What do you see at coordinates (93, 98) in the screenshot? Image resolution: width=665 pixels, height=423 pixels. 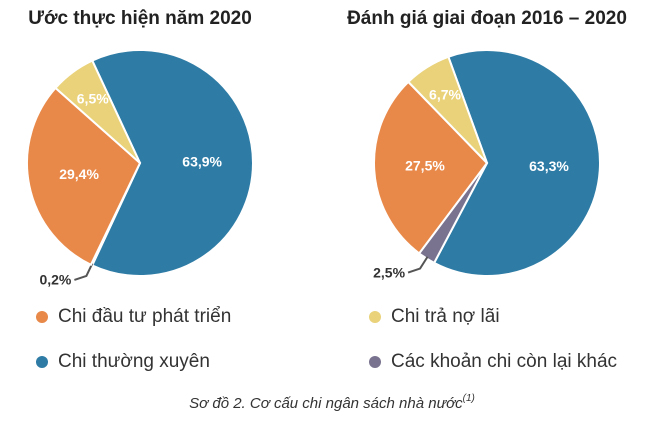 I see `slice-label: 6,5%` at bounding box center [93, 98].